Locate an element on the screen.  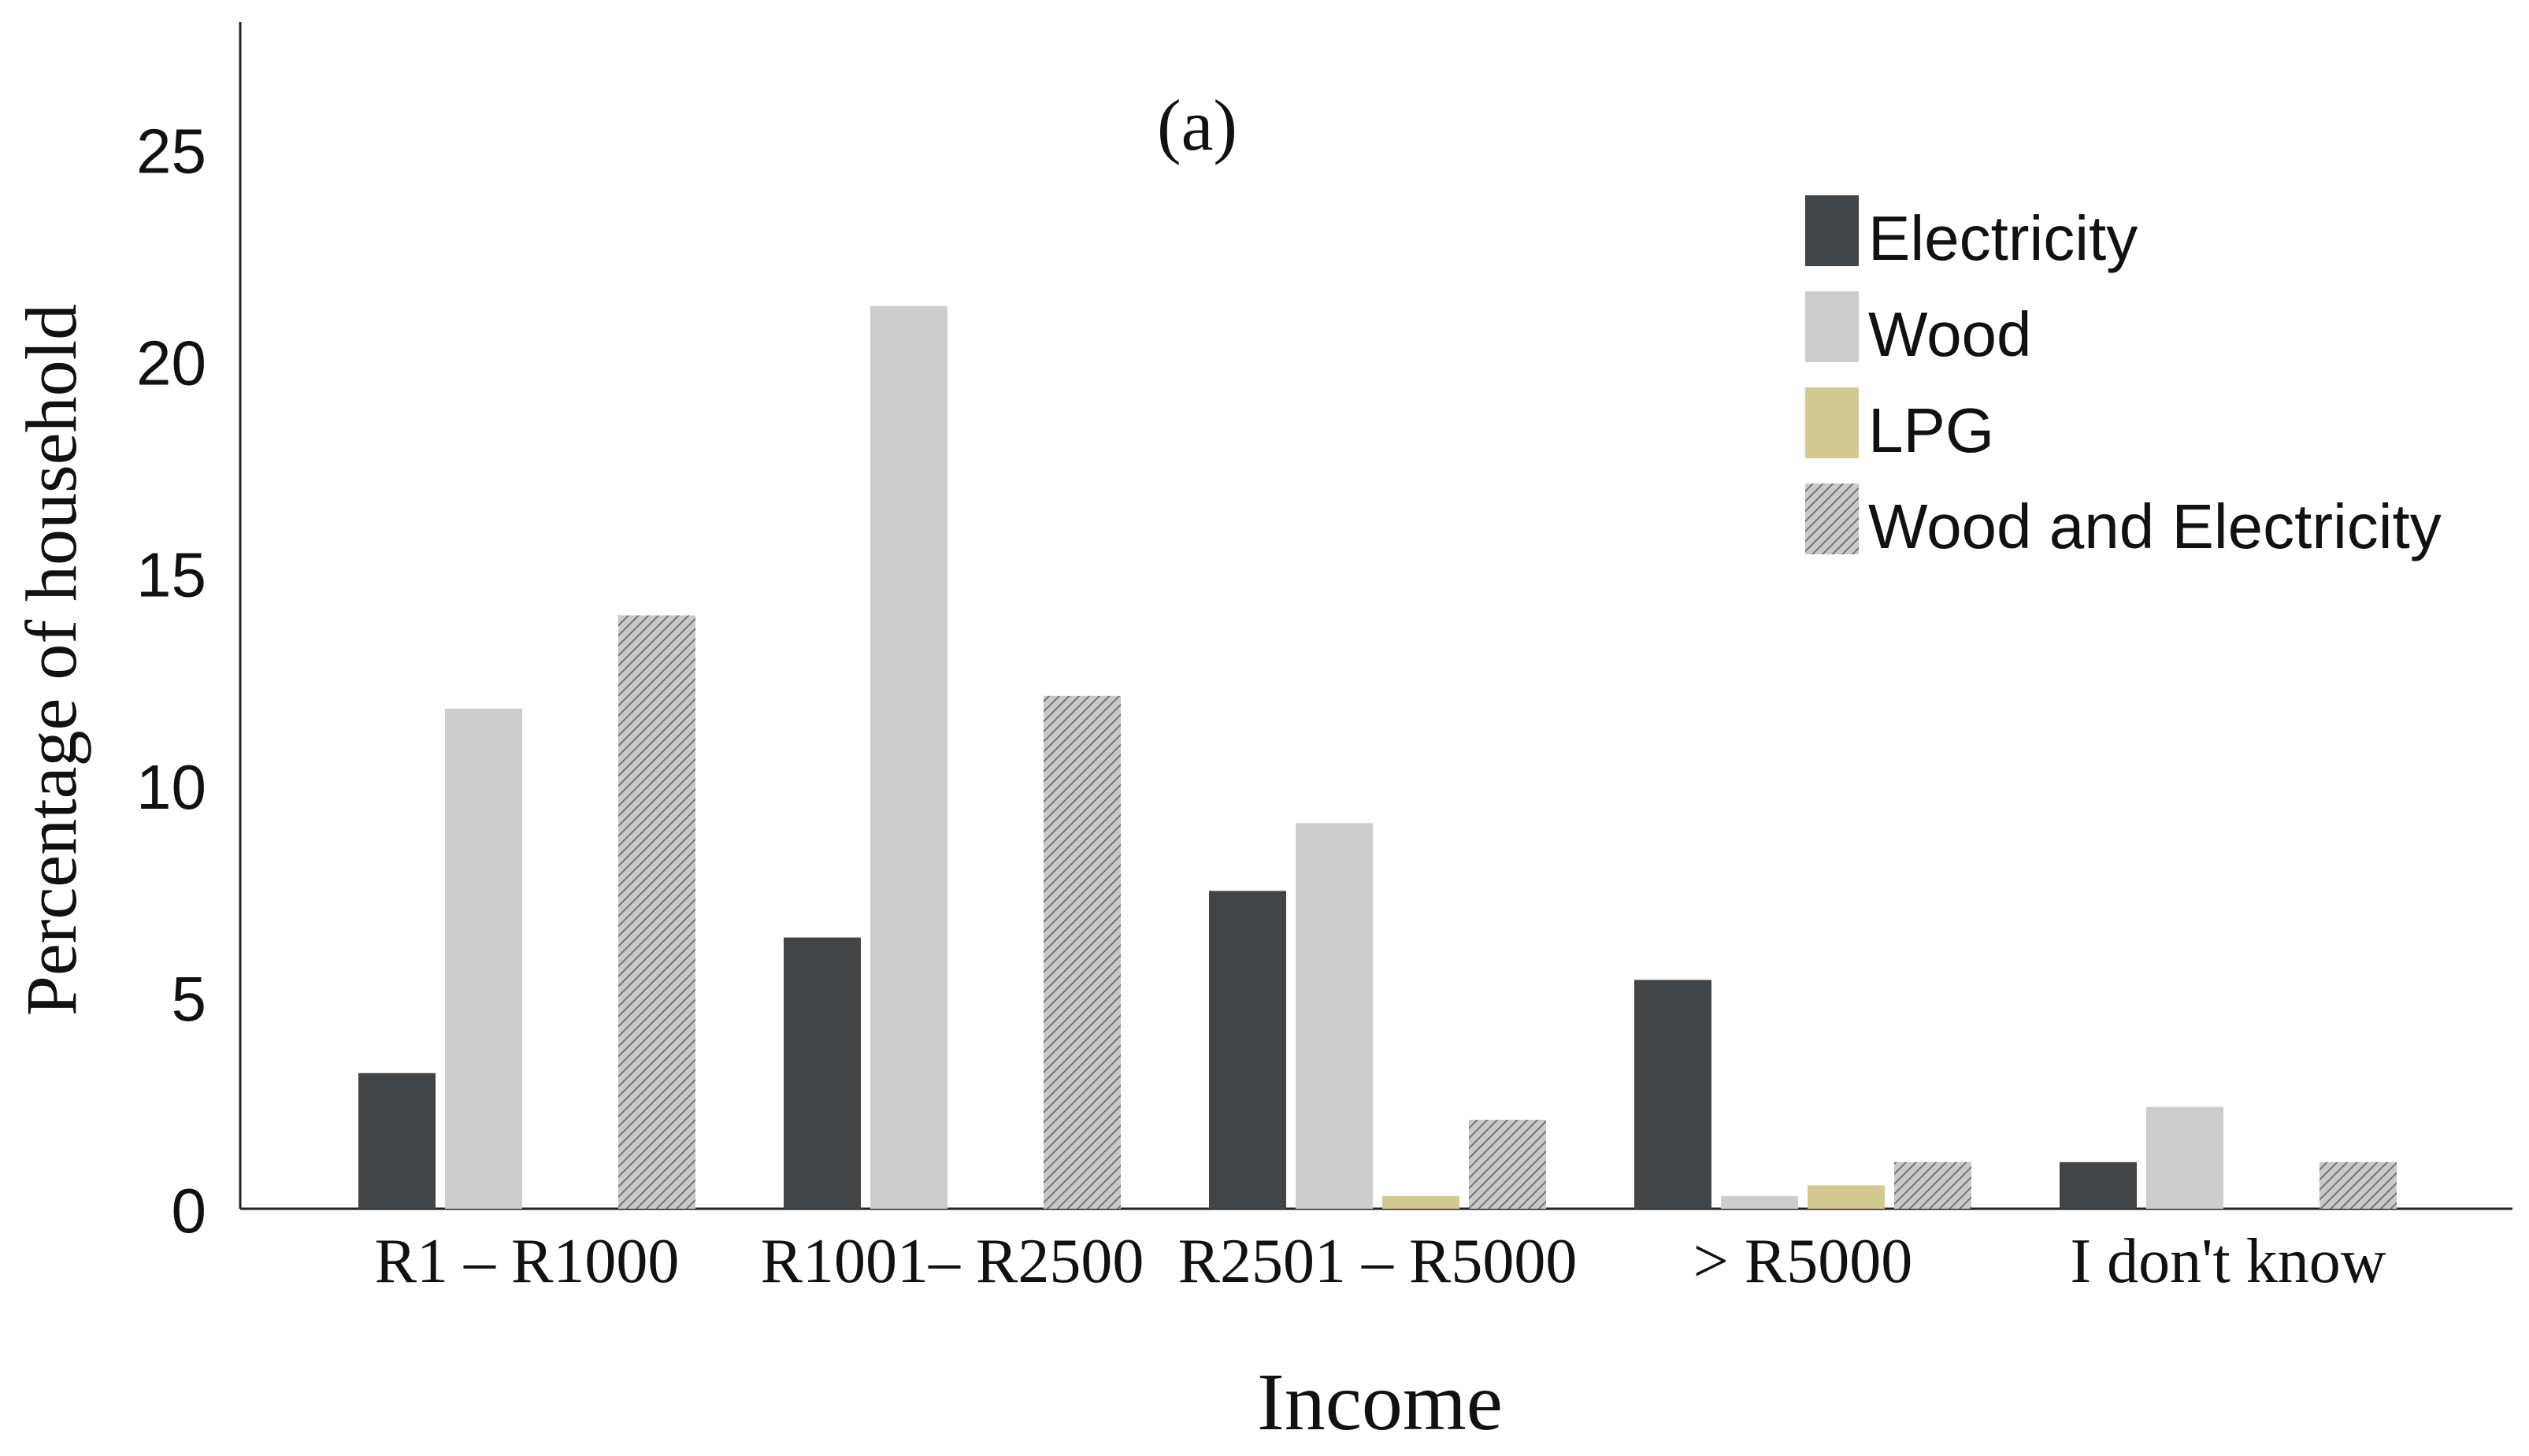
x-tick-label-r1001-r2500: R1001– R2500 is located at coordinates (952, 1261).